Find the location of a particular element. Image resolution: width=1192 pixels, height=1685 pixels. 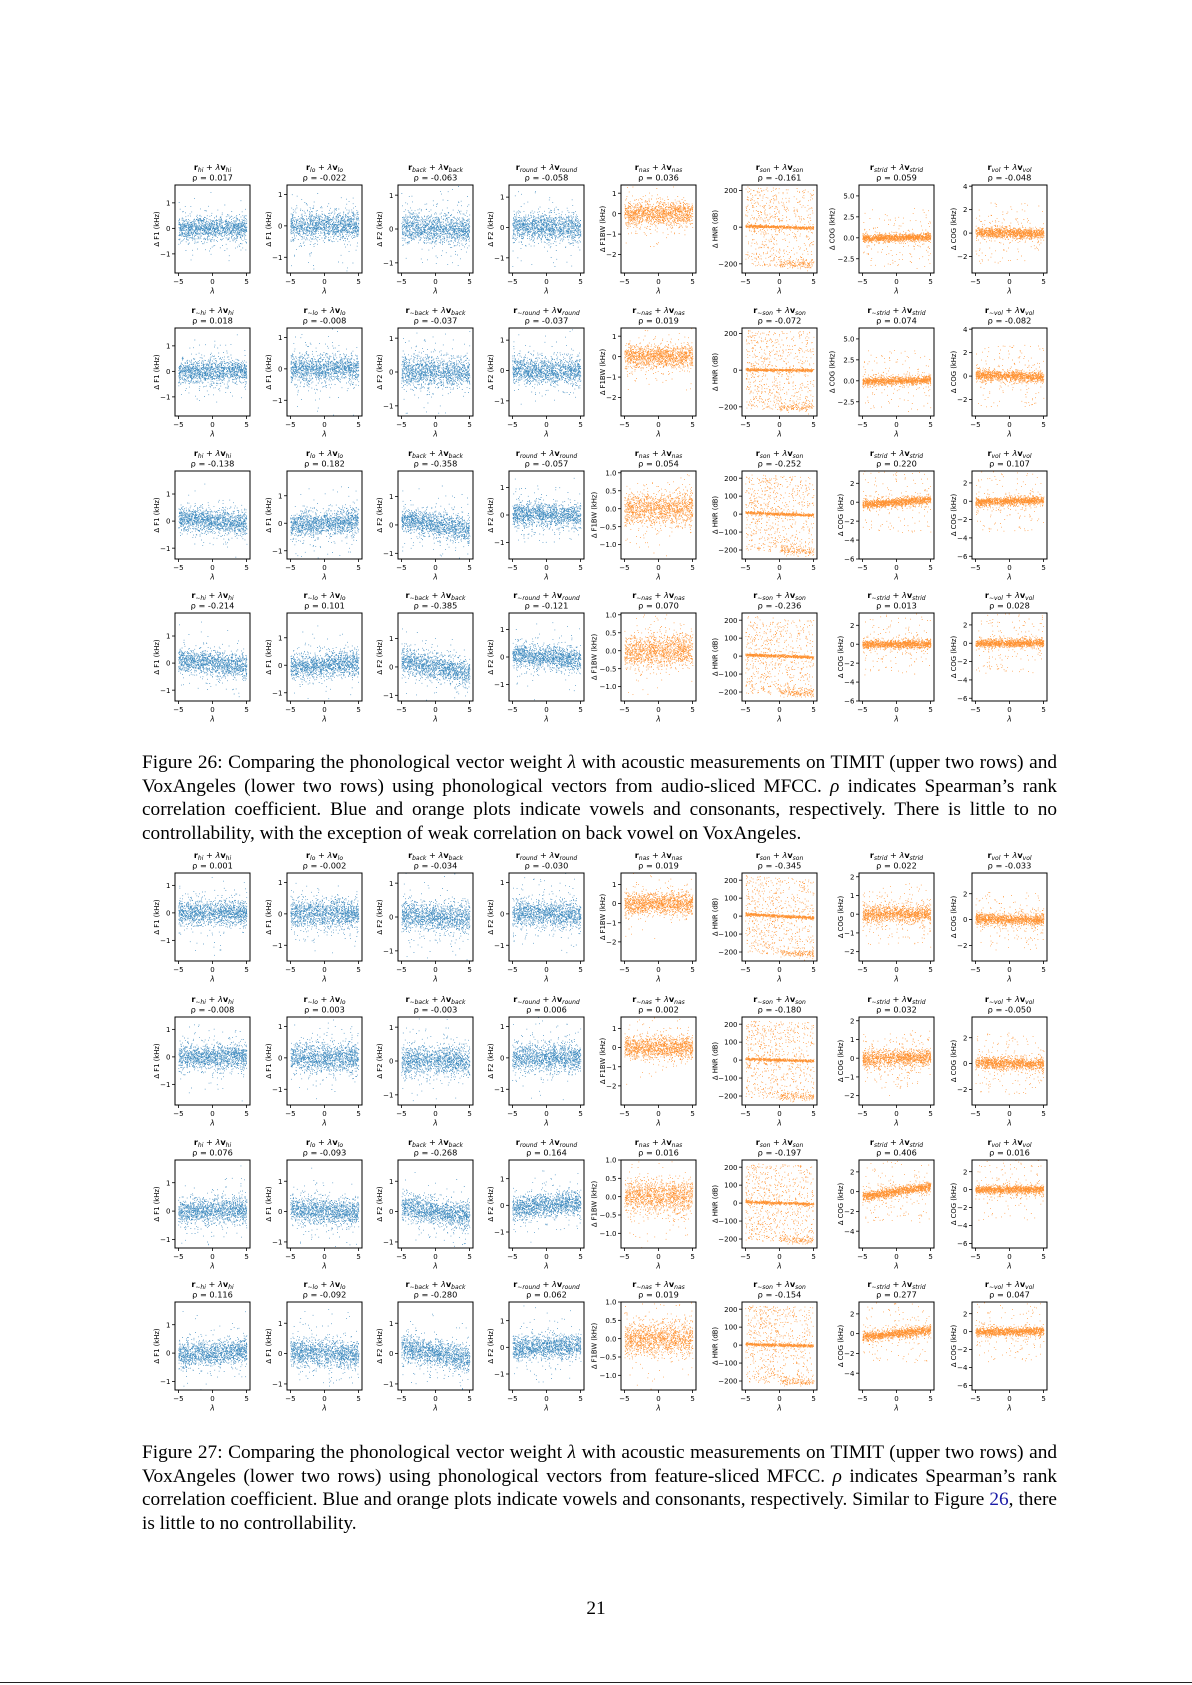

y-tick-label: 1.0 is located at coordinates (610, 473).